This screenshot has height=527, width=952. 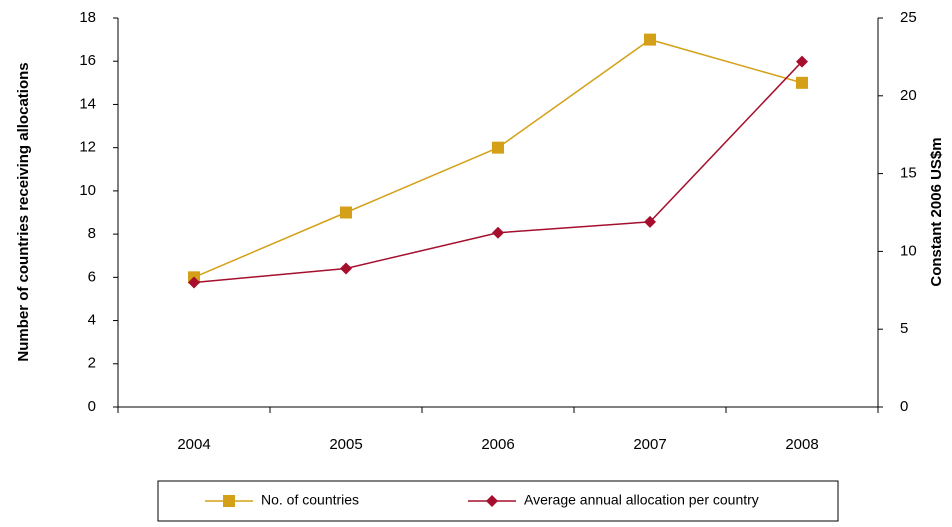 What do you see at coordinates (649, 444) in the screenshot?
I see `x-tick-label: 2007` at bounding box center [649, 444].